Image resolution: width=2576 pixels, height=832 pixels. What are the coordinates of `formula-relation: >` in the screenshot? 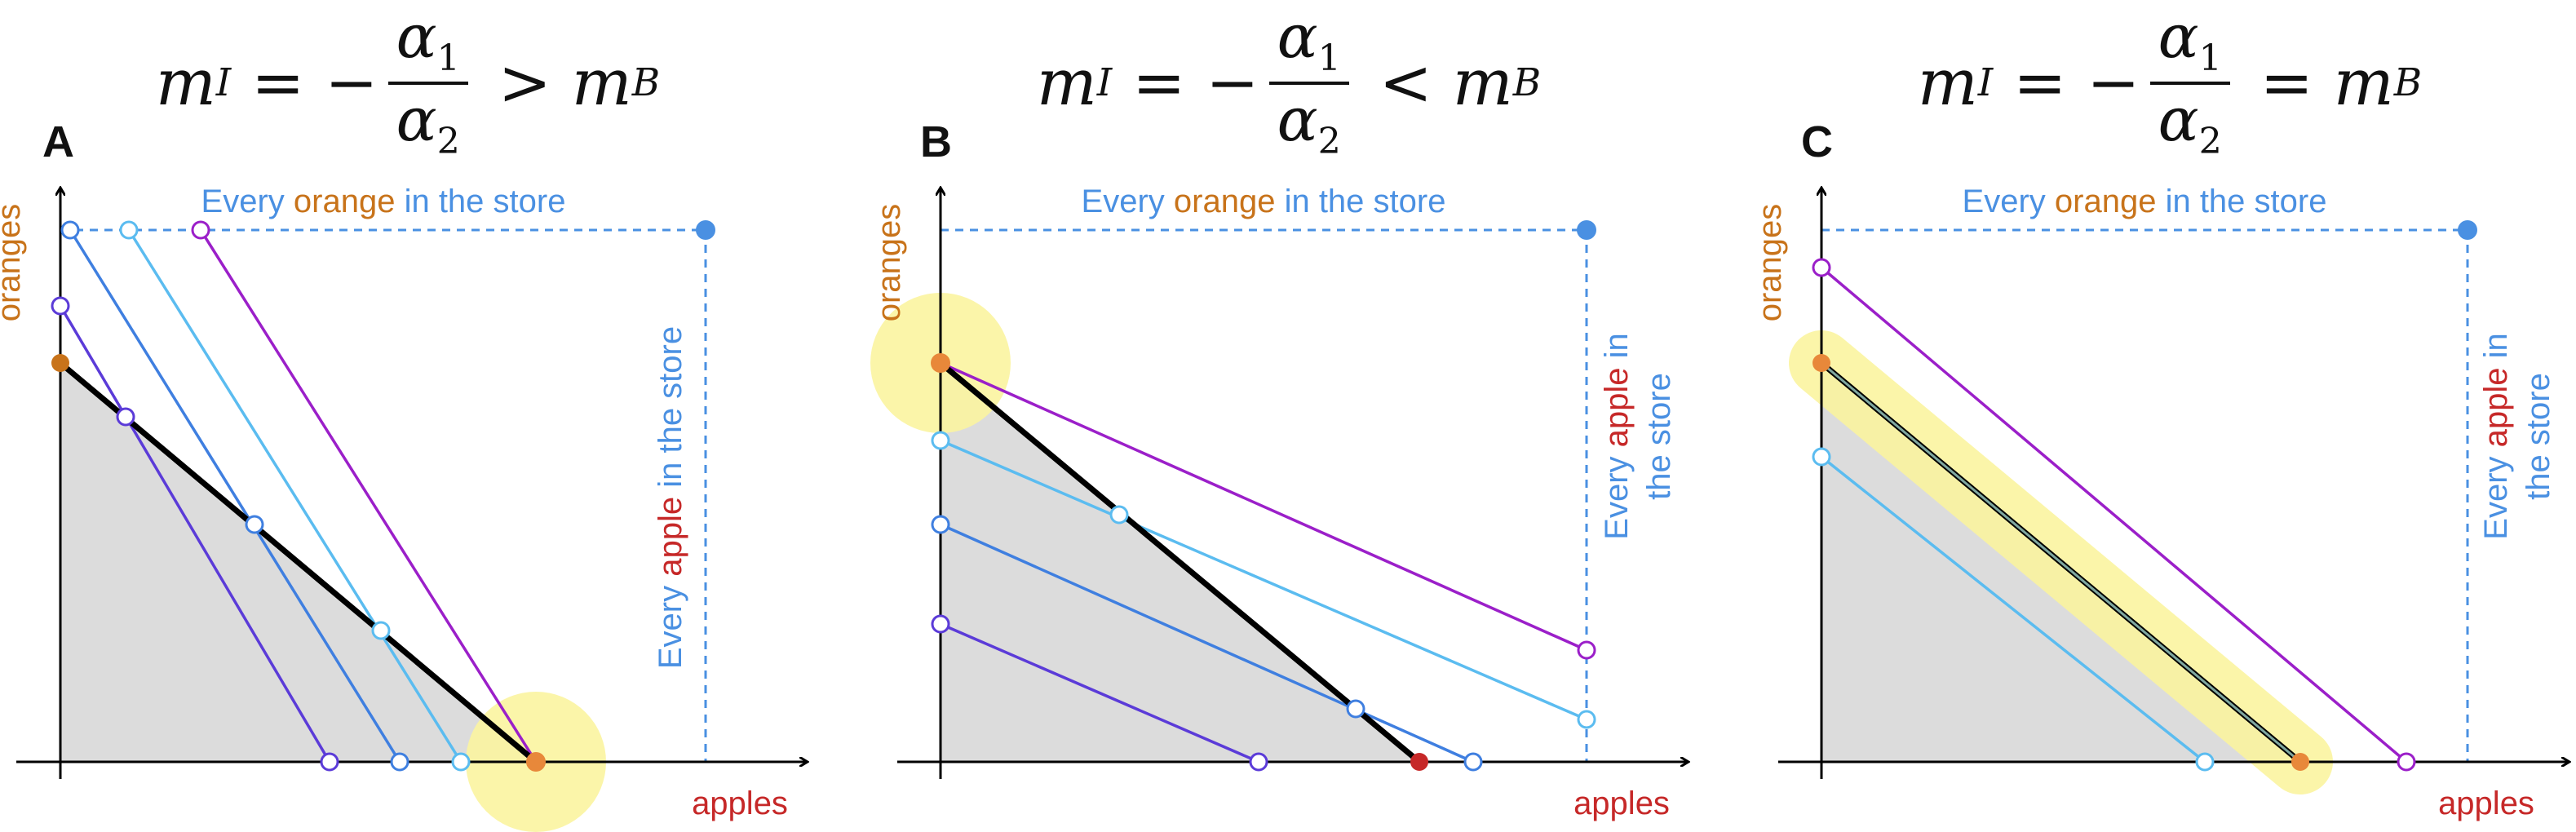 It's located at (524, 83).